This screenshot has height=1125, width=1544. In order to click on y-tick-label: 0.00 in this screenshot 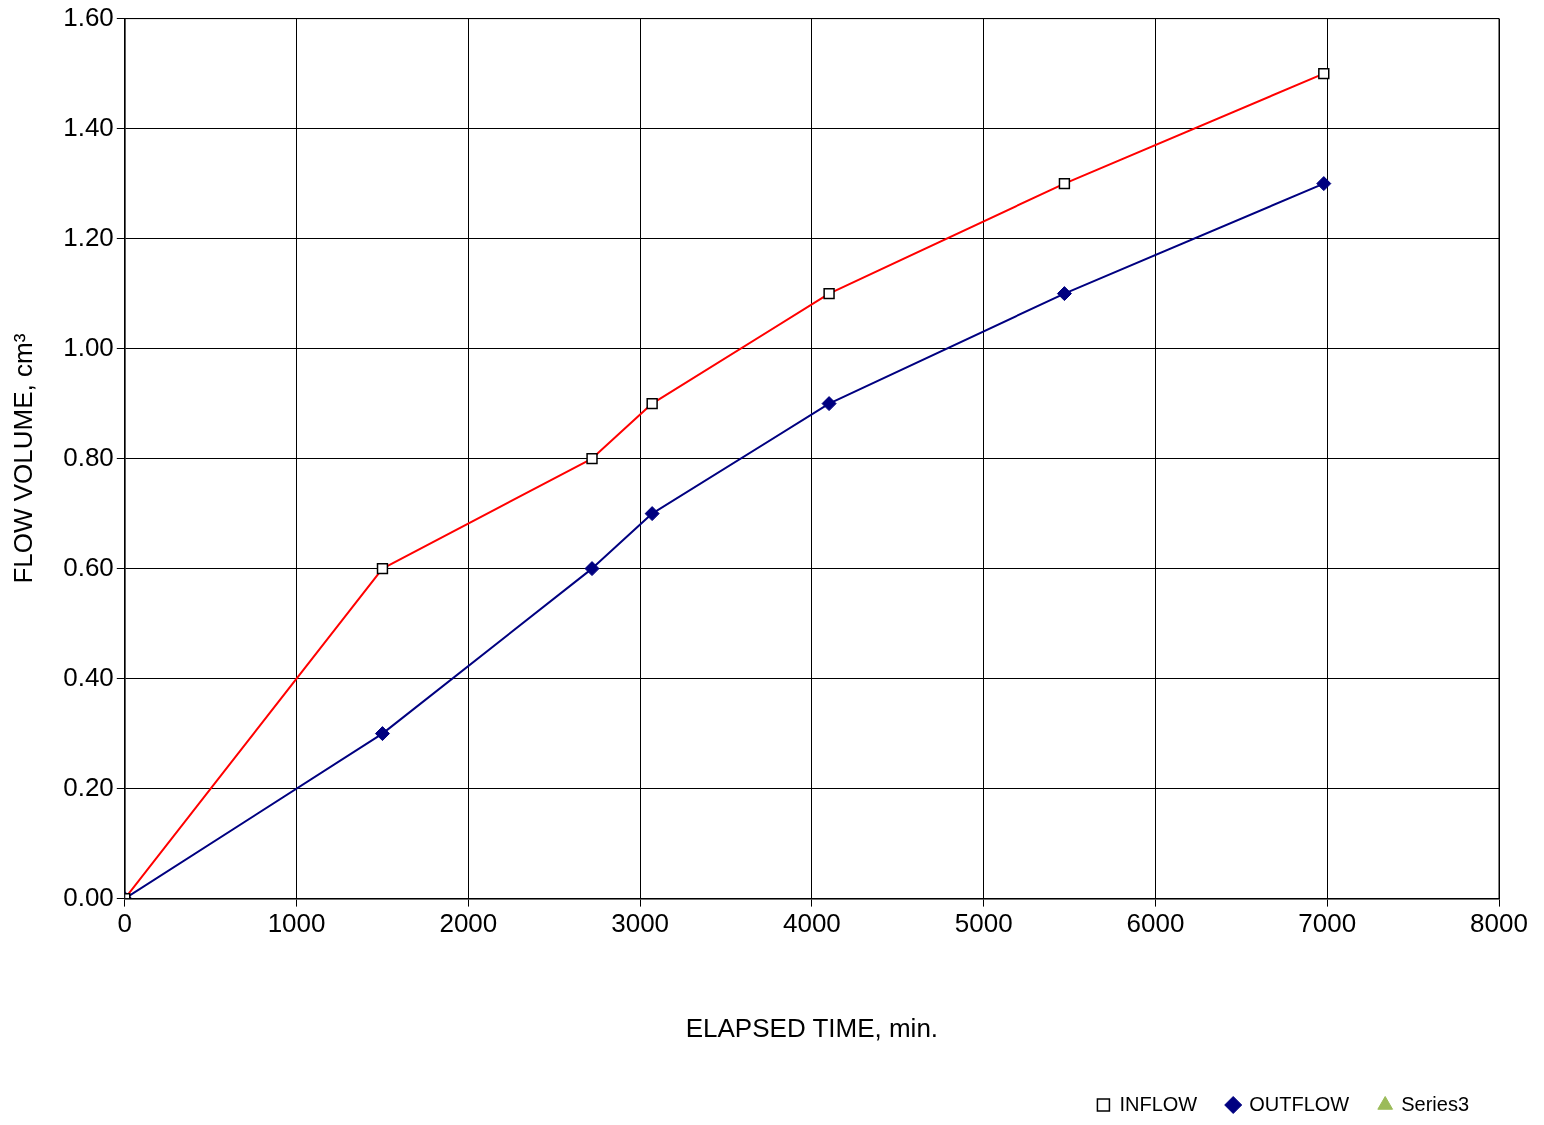, I will do `click(88, 896)`.